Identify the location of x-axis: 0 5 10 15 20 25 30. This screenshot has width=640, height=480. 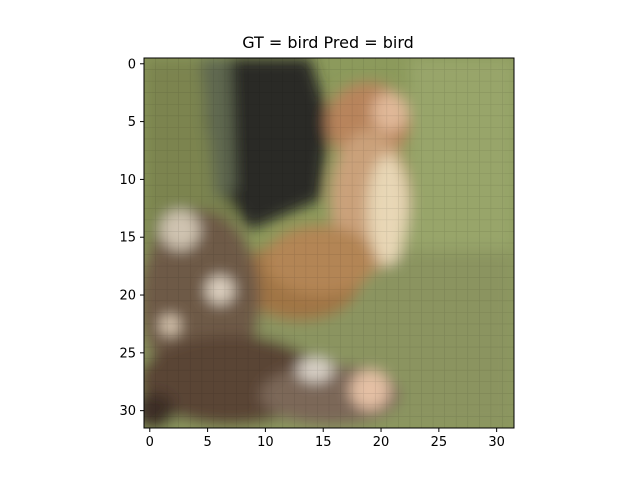
(325, 439).